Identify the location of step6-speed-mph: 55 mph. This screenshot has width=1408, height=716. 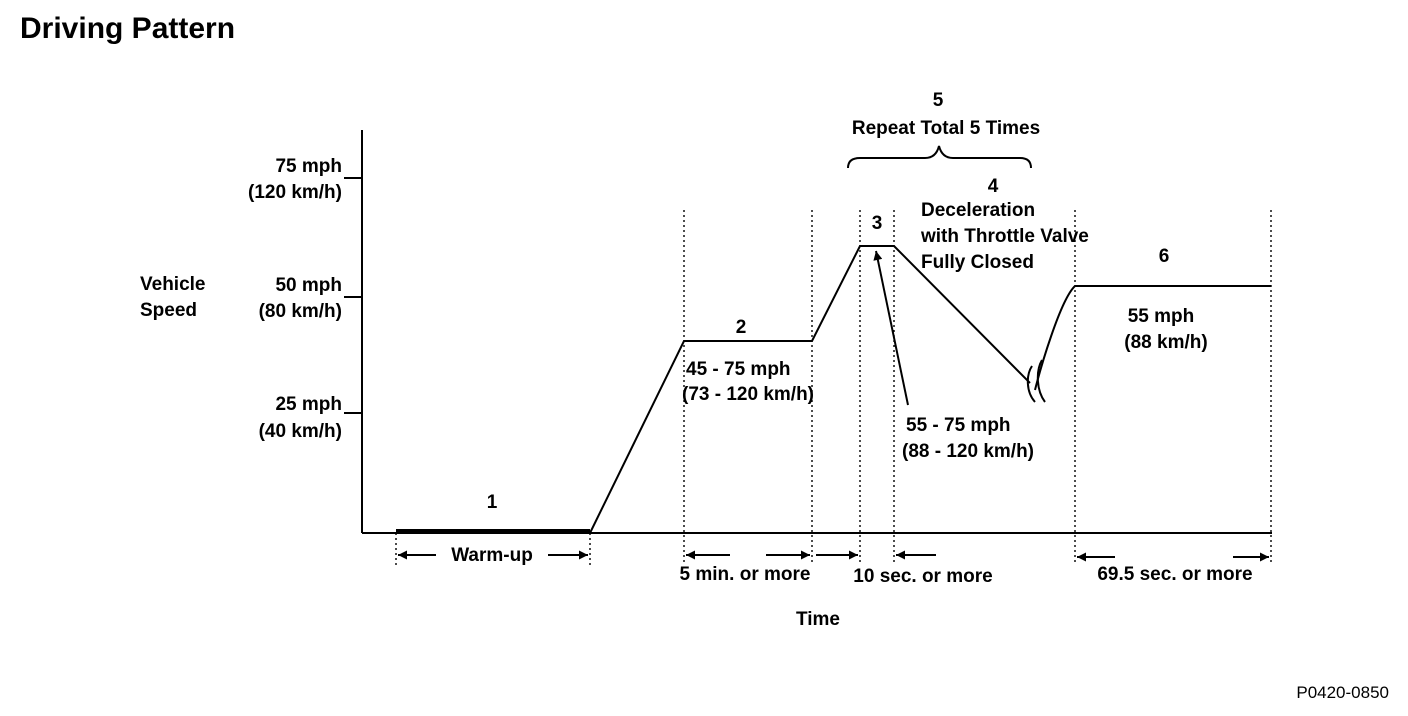
(1161, 316).